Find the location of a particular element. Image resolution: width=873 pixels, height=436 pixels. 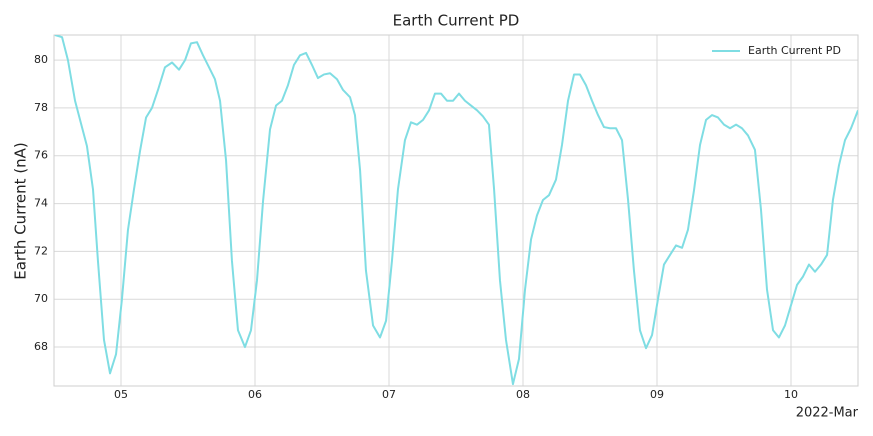

y-tick-label: 76 is located at coordinates (41, 155).